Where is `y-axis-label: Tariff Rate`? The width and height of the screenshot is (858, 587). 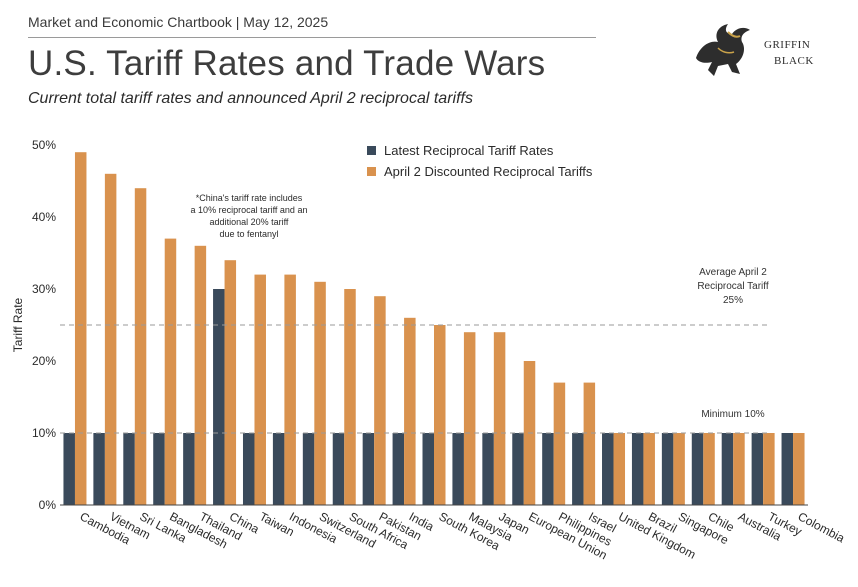
y-axis-label: Tariff Rate is located at coordinates (18, 324).